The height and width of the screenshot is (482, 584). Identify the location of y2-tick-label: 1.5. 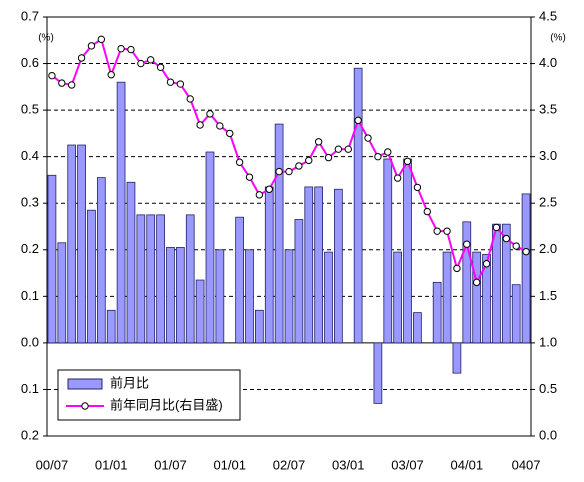
(548, 295).